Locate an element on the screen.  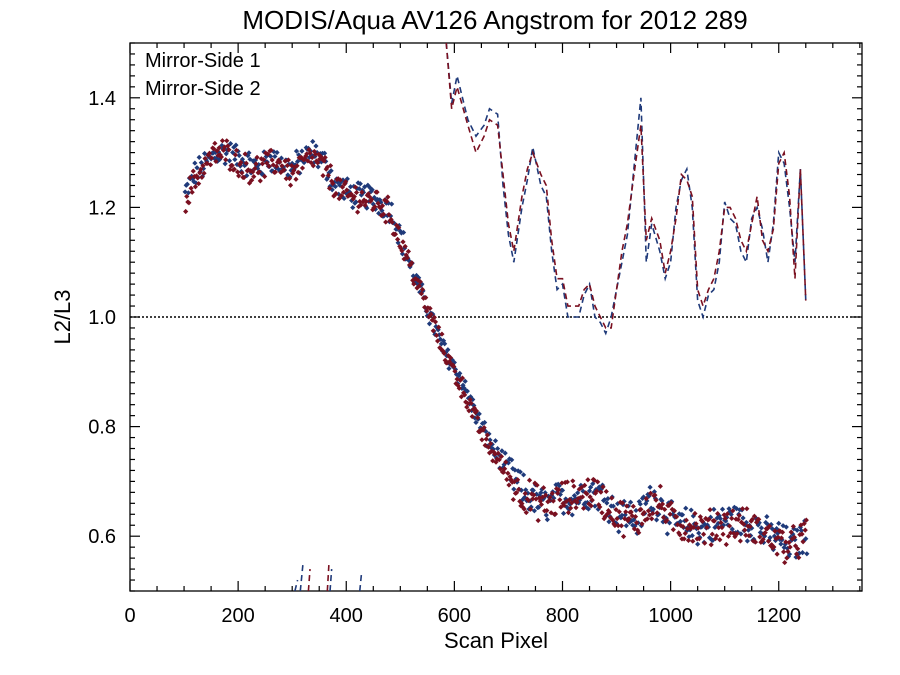
y-tick-label: 1.2 is located at coordinates (102, 208).